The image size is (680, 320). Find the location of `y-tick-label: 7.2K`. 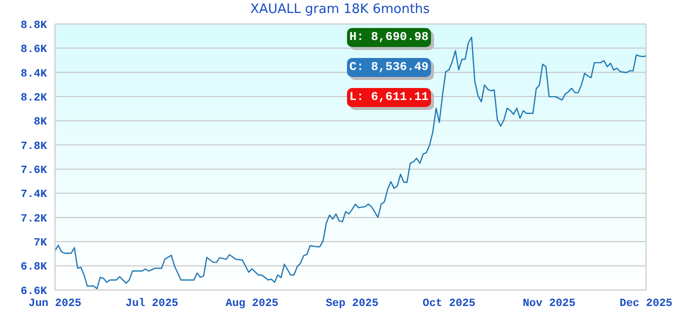

y-tick-label: 7.2K is located at coordinates (34, 219).